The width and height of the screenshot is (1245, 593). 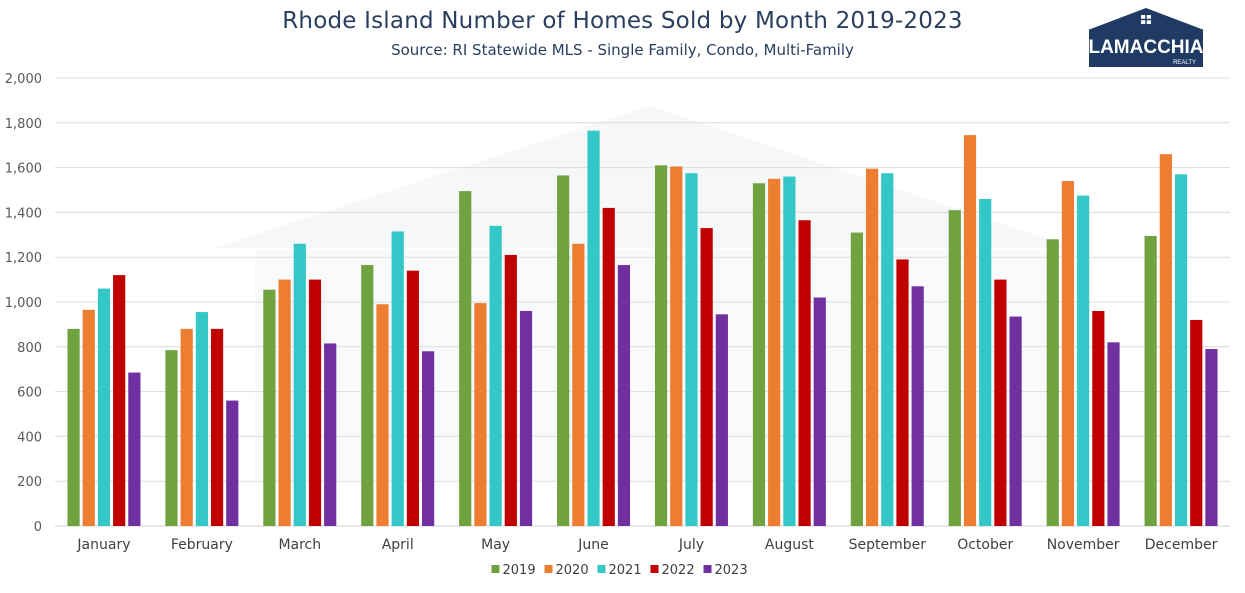 I want to click on legend-swatch-2023, so click(x=707, y=569).